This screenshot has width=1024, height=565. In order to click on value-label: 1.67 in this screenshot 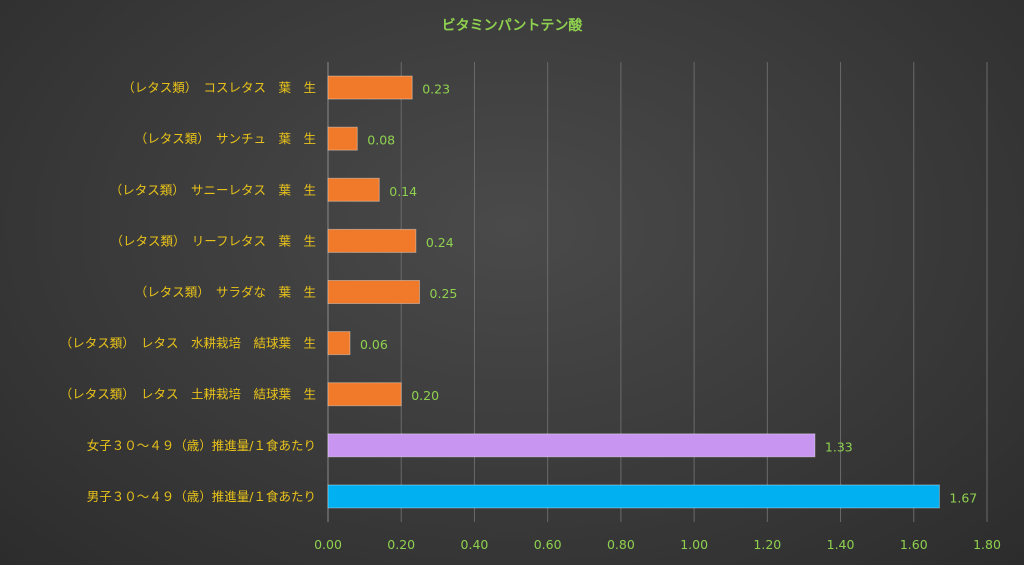, I will do `click(963, 497)`.